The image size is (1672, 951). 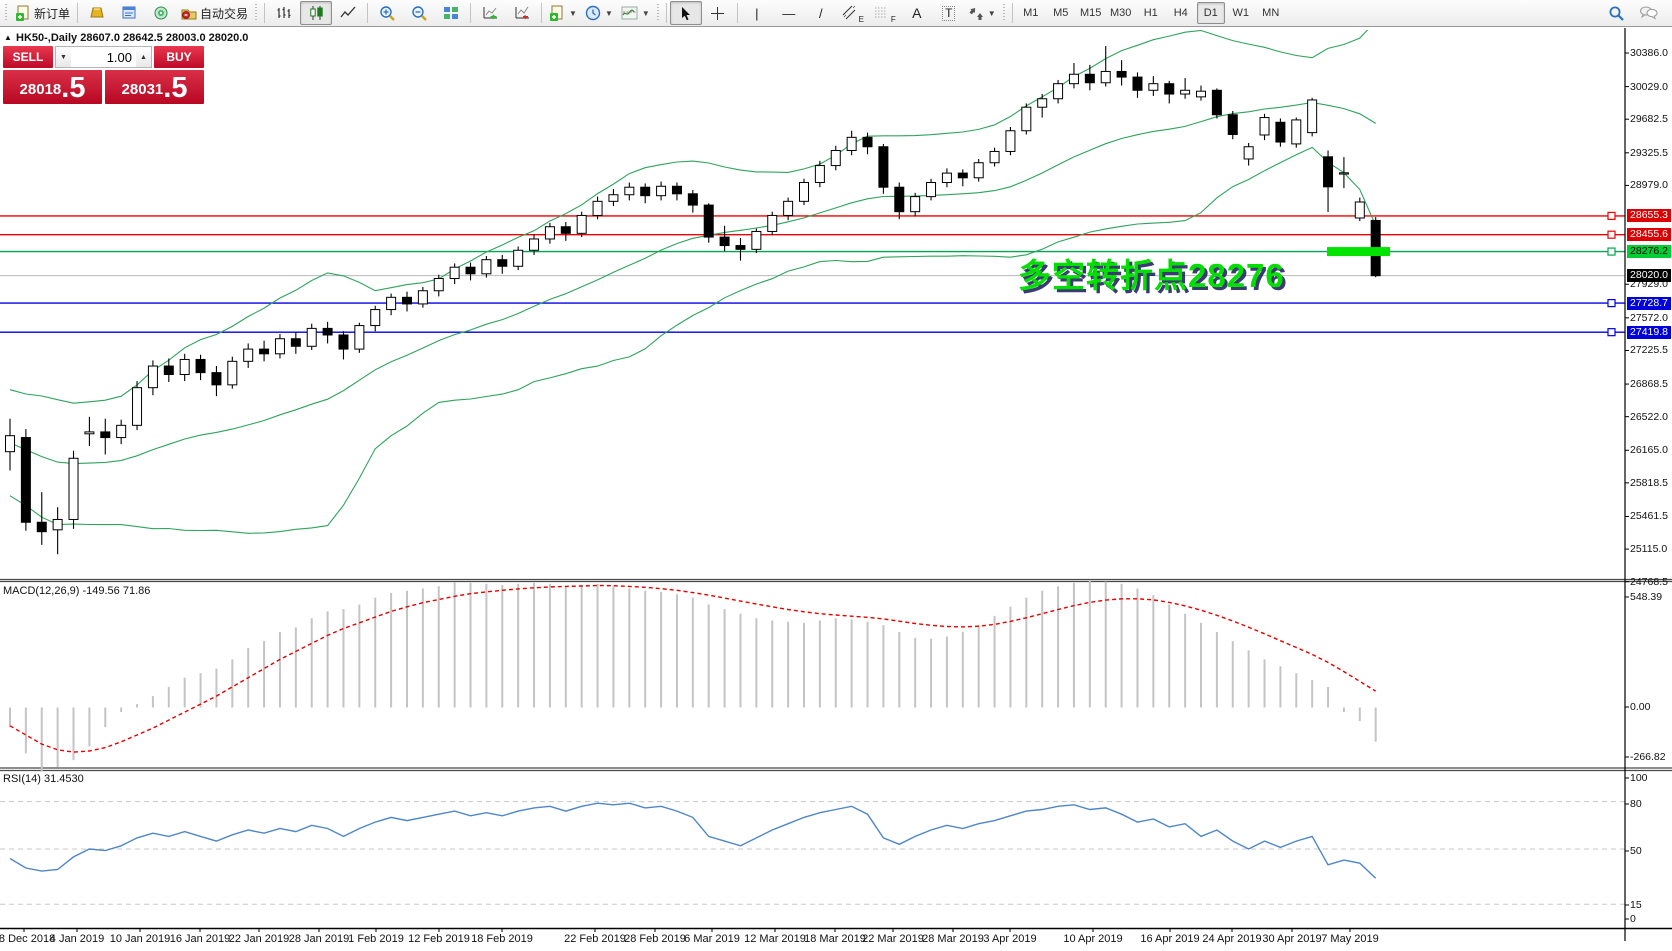 I want to click on bar-chart-button, so click(x=284, y=13).